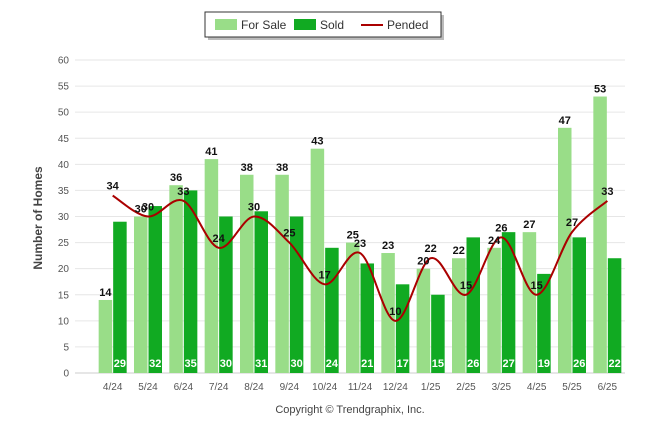 This screenshot has height=434, width=646. What do you see at coordinates (332, 25) in the screenshot?
I see `legend-entry-label: Sold` at bounding box center [332, 25].